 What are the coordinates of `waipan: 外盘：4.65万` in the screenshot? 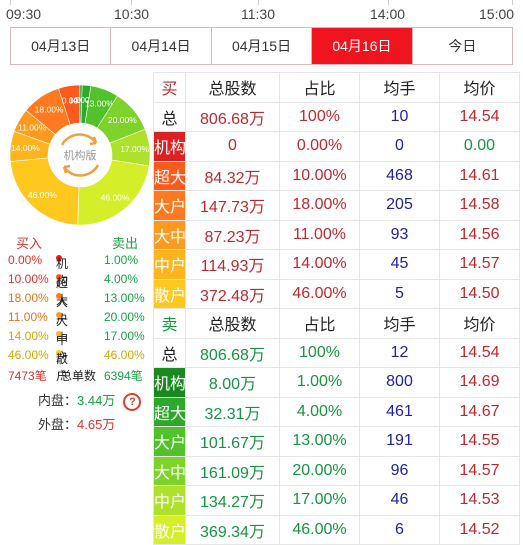 It's located at (76, 423).